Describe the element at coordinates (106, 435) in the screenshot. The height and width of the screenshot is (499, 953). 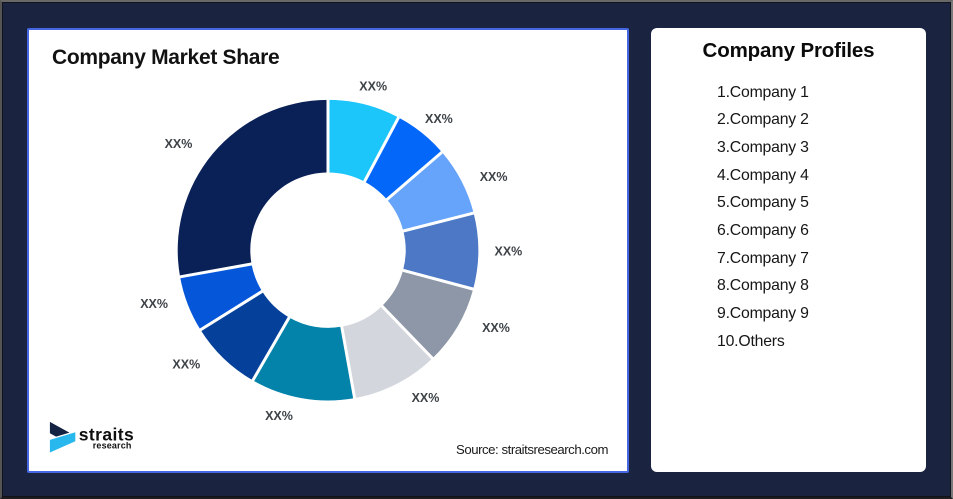
I see `svg-text: straits` at that location.